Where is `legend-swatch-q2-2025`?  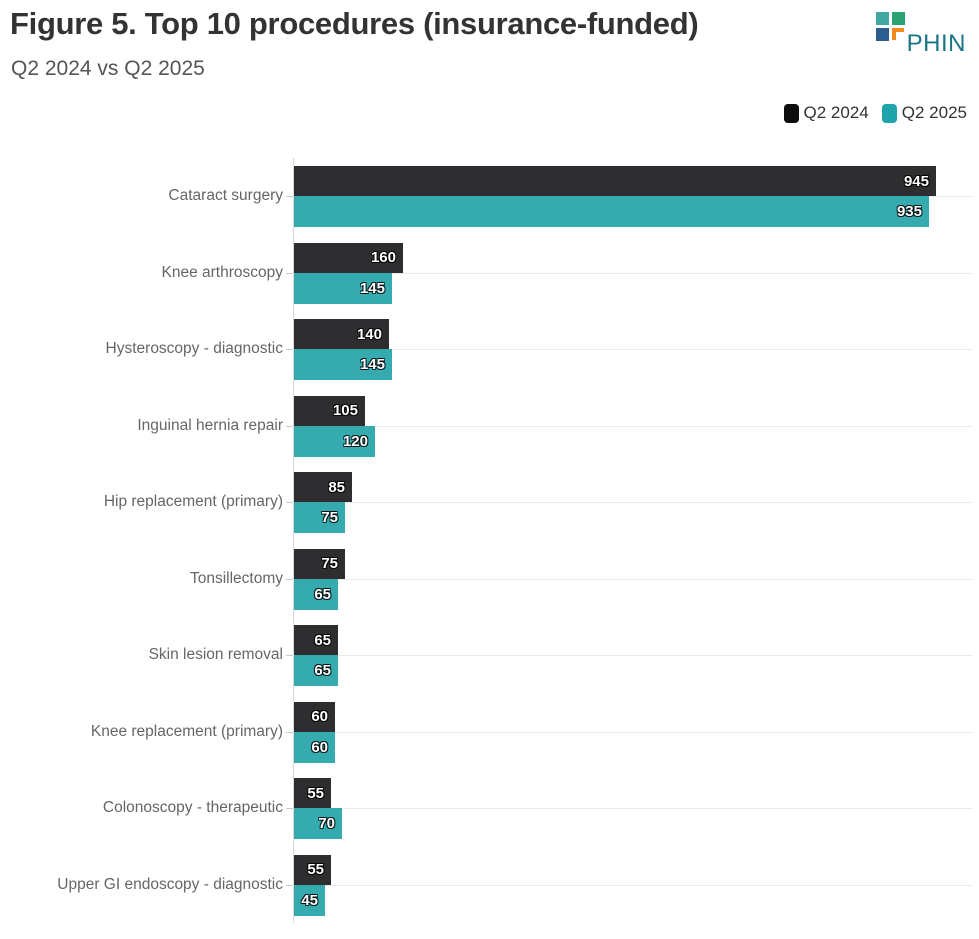
legend-swatch-q2-2025 is located at coordinates (889, 113).